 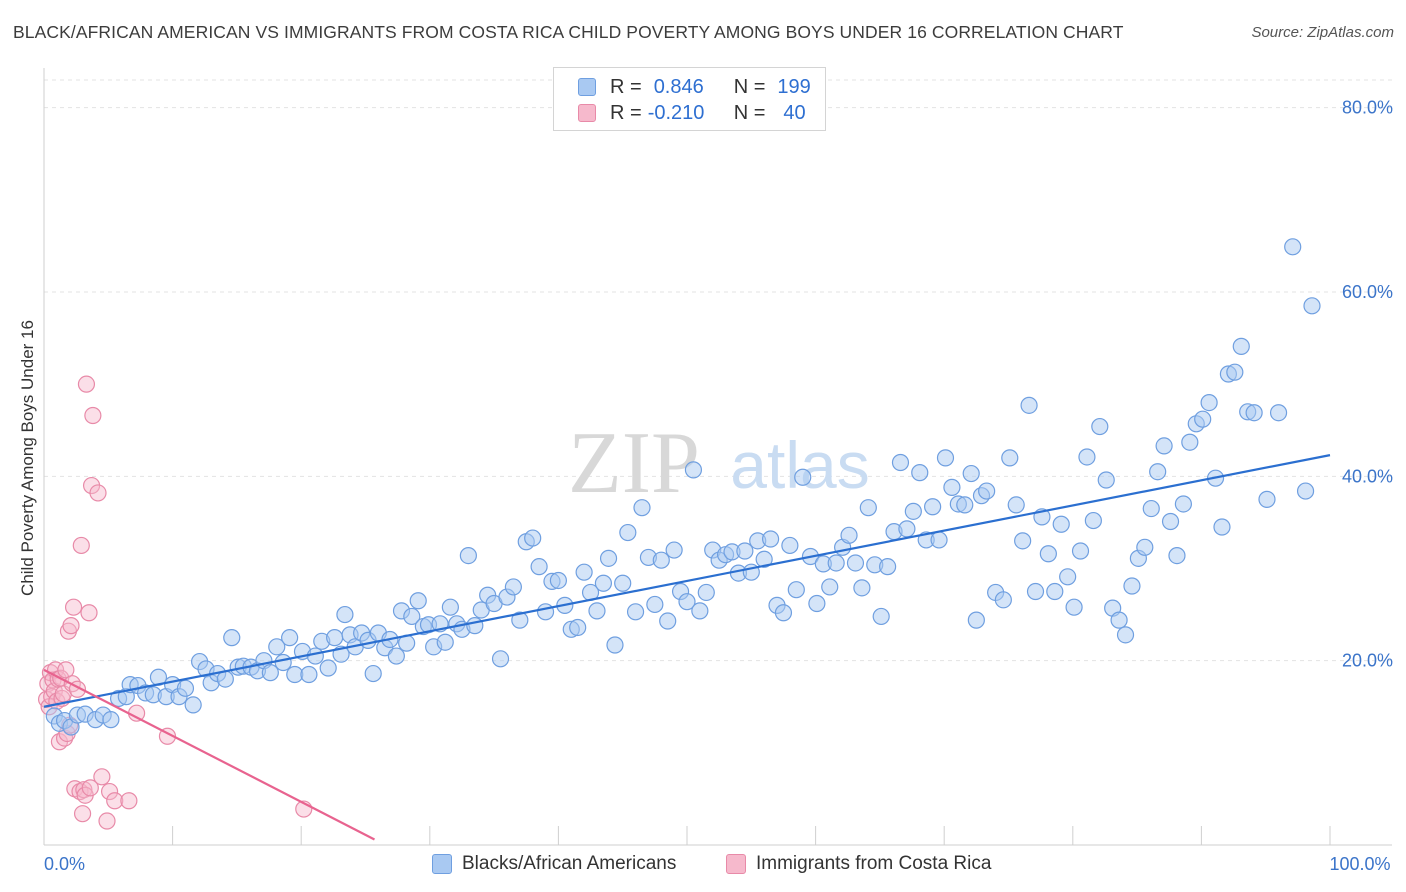 What do you see at coordinates (749, 112) in the screenshot?
I see `n-label: N =` at bounding box center [749, 112].